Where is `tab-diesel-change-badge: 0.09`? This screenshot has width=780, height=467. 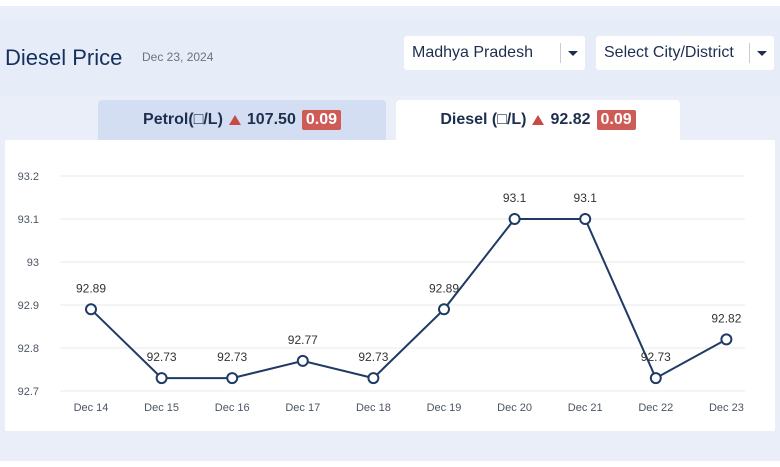
tab-diesel-change-badge: 0.09 is located at coordinates (616, 120).